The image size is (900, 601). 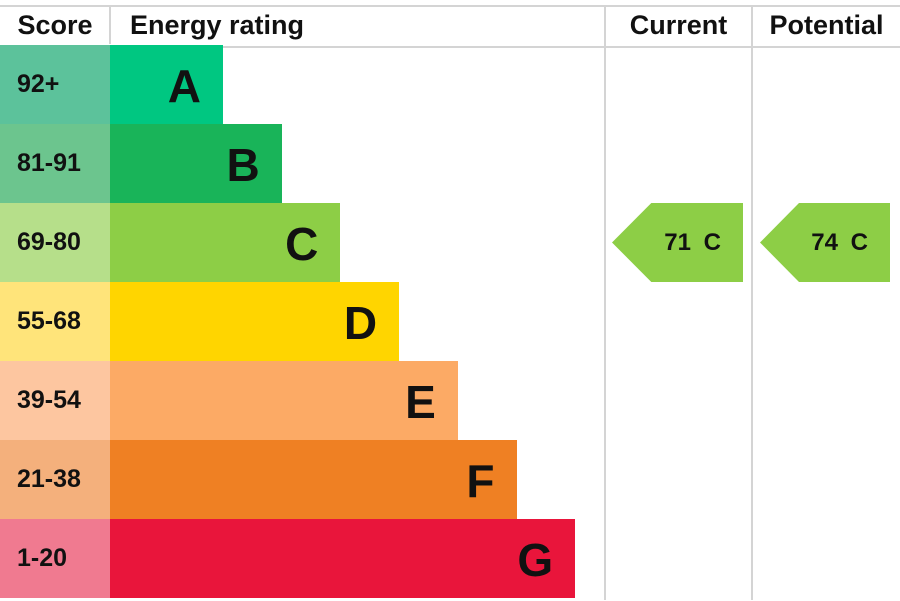 What do you see at coordinates (678, 25) in the screenshot?
I see `header-current: Current` at bounding box center [678, 25].